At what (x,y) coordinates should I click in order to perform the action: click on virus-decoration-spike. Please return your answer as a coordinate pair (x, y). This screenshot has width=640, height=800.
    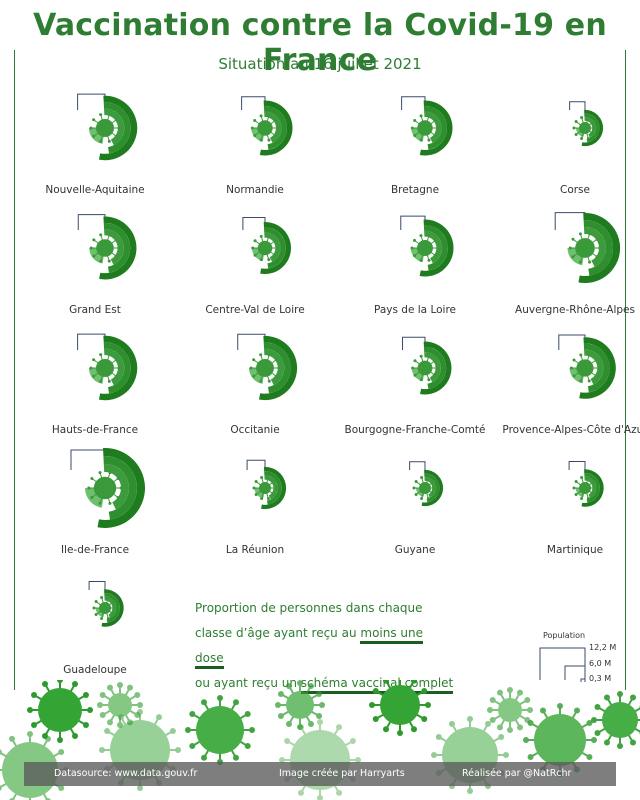
    Looking at the image, I should click on (329, 743).